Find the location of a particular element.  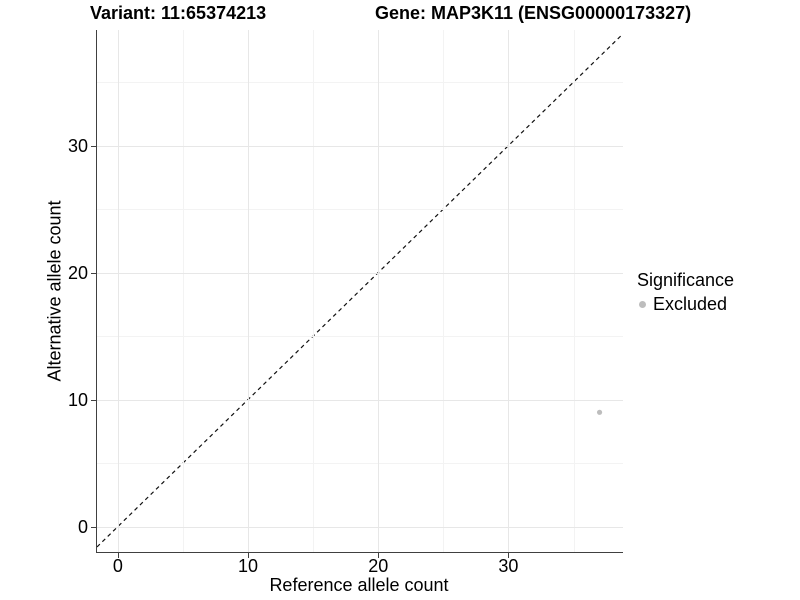

data-point is located at coordinates (599, 412).